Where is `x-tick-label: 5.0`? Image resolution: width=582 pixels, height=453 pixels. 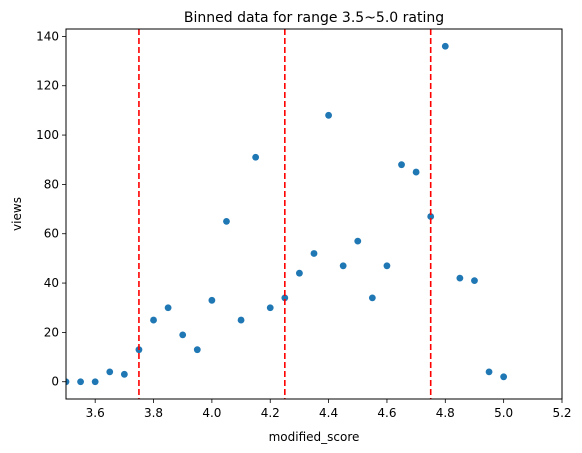
x-tick-label: 5.0 is located at coordinates (503, 413).